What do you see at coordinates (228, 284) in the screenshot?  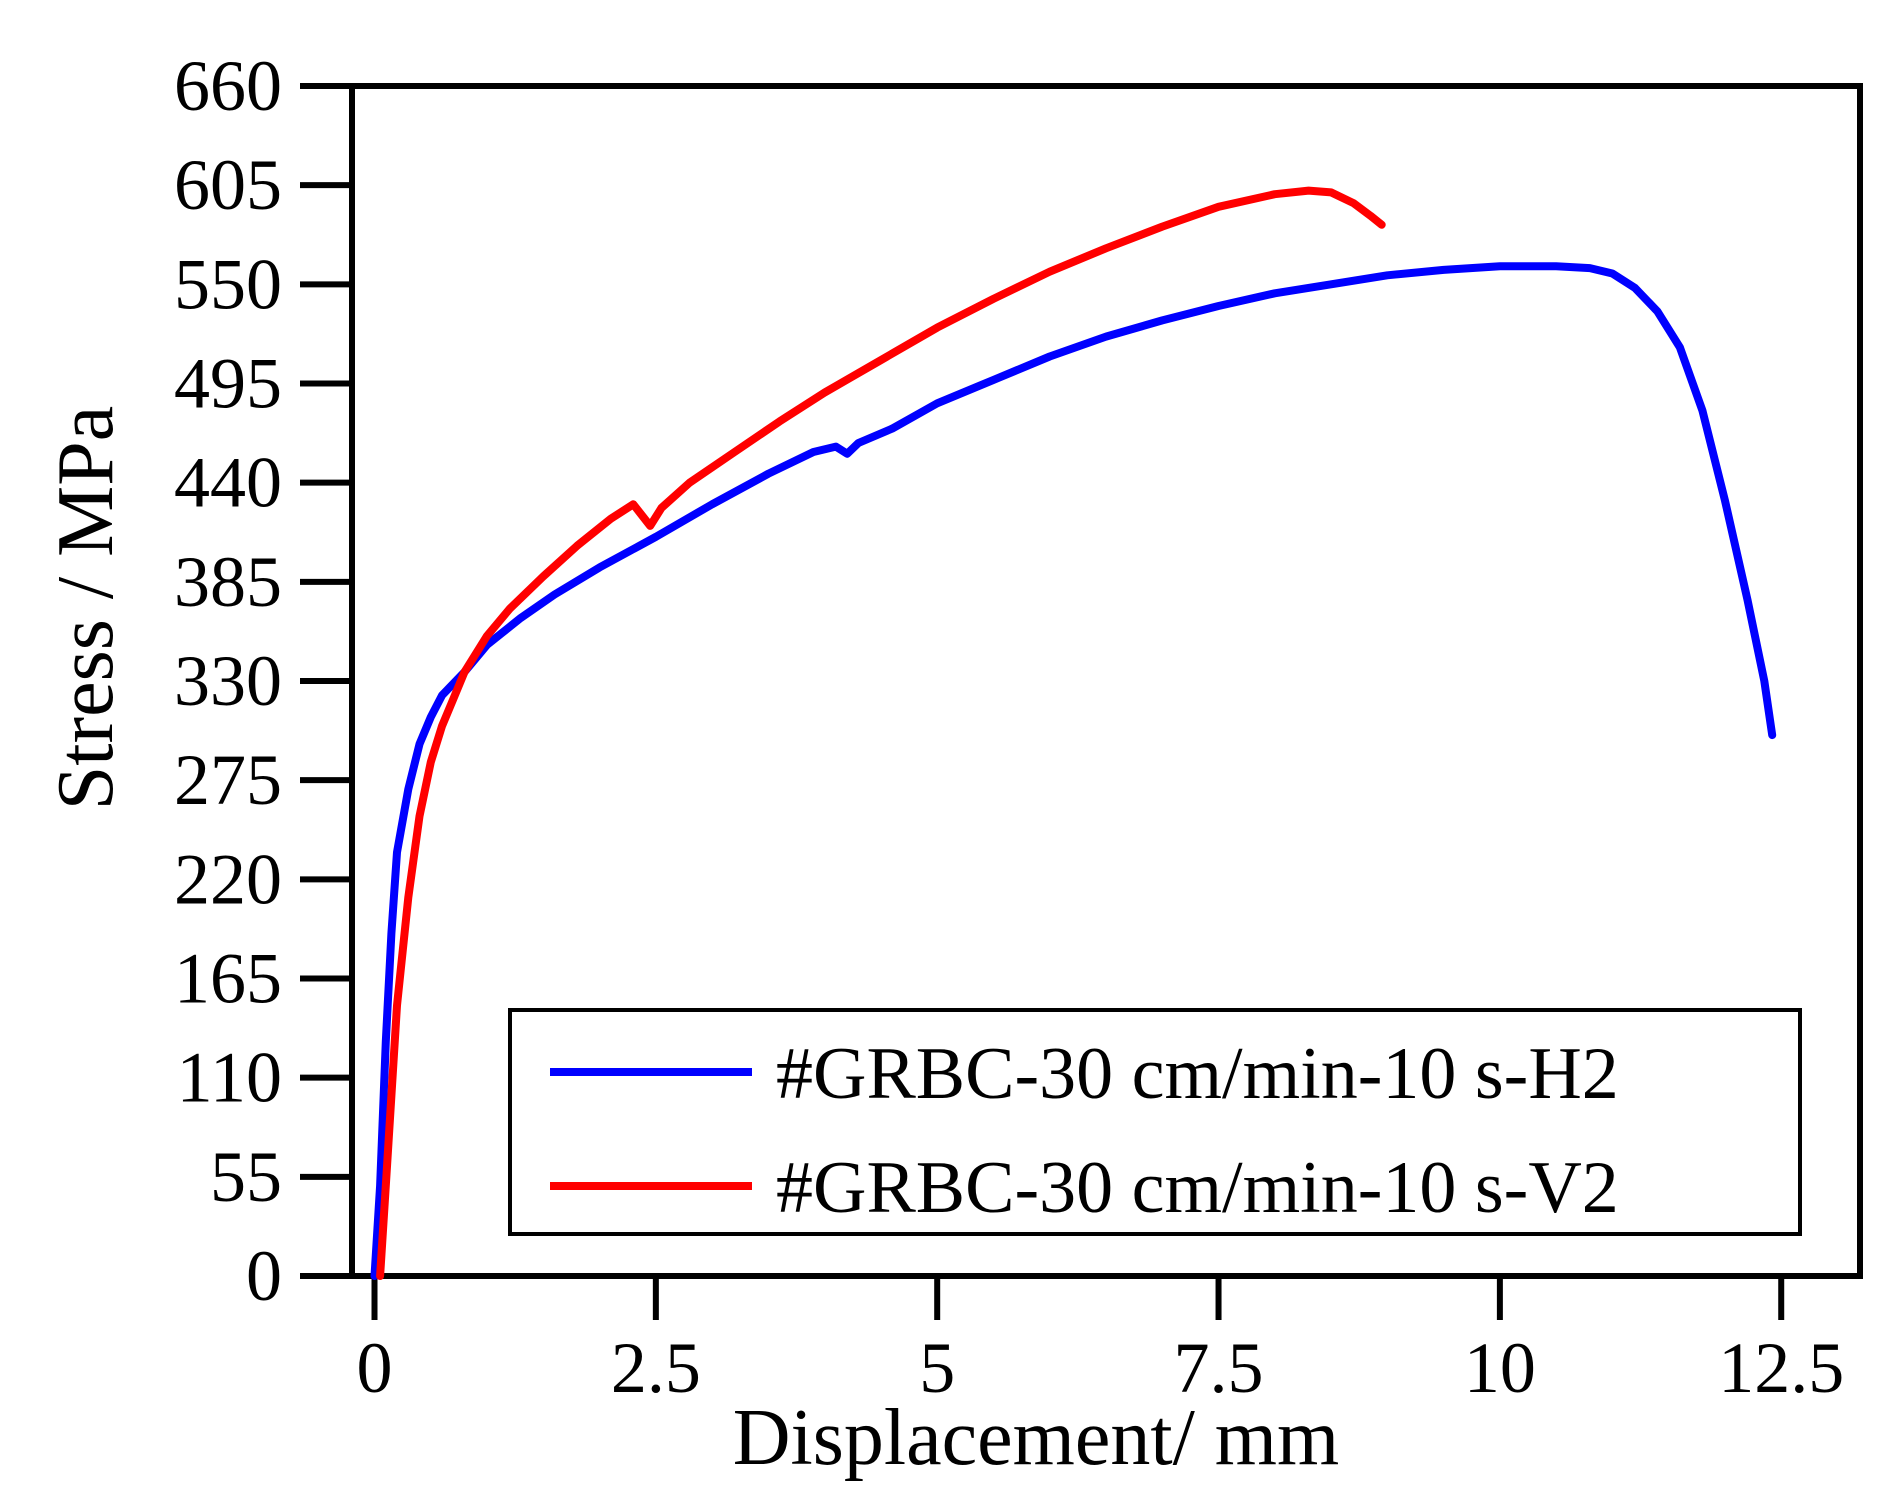 I see `y-tick-label: 550` at bounding box center [228, 284].